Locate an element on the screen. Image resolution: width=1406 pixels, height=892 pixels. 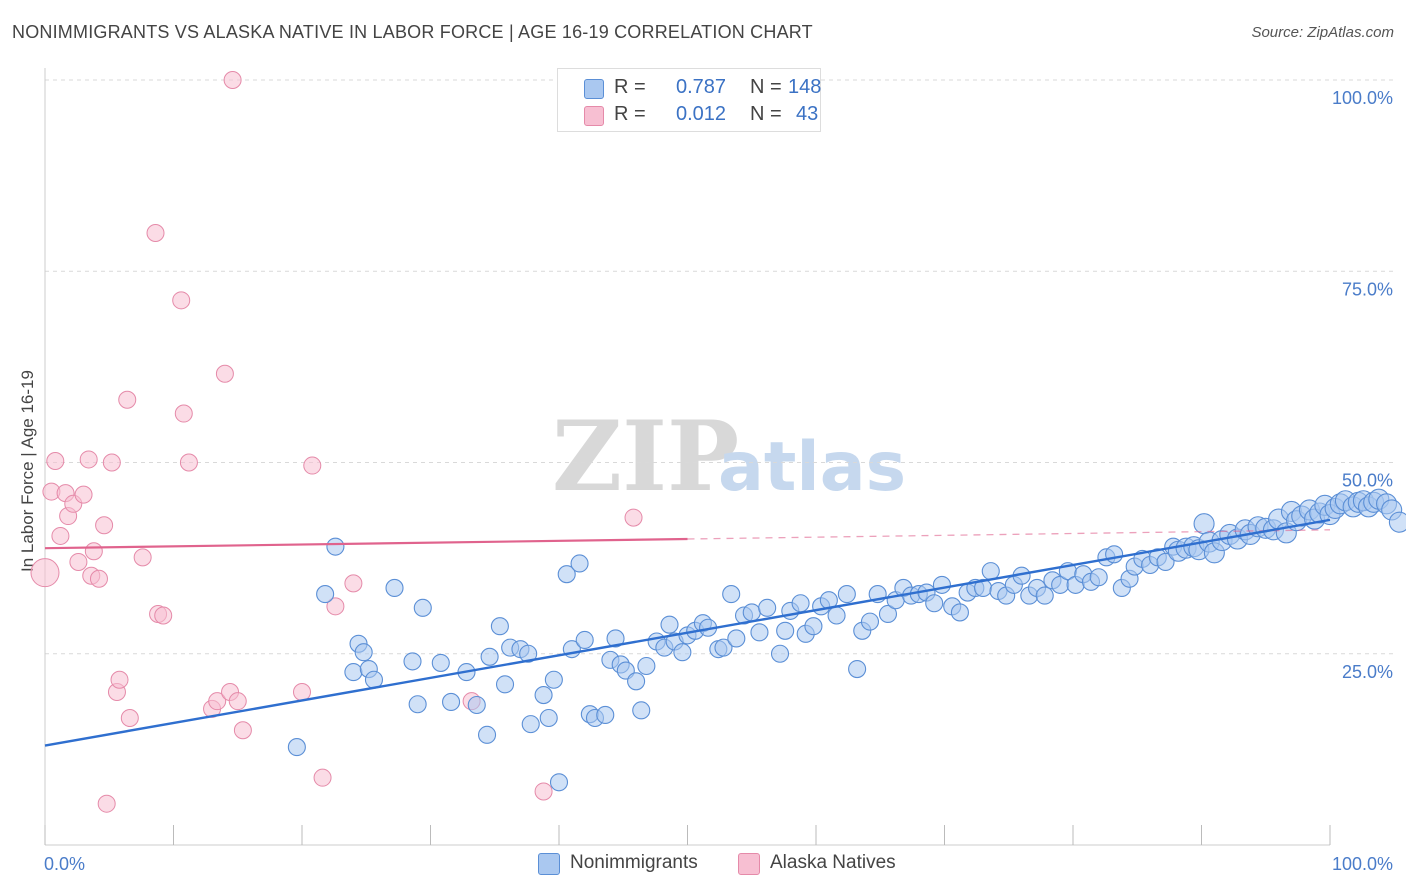
legend-swatch-nonimmigrants is located at coordinates (594, 89).